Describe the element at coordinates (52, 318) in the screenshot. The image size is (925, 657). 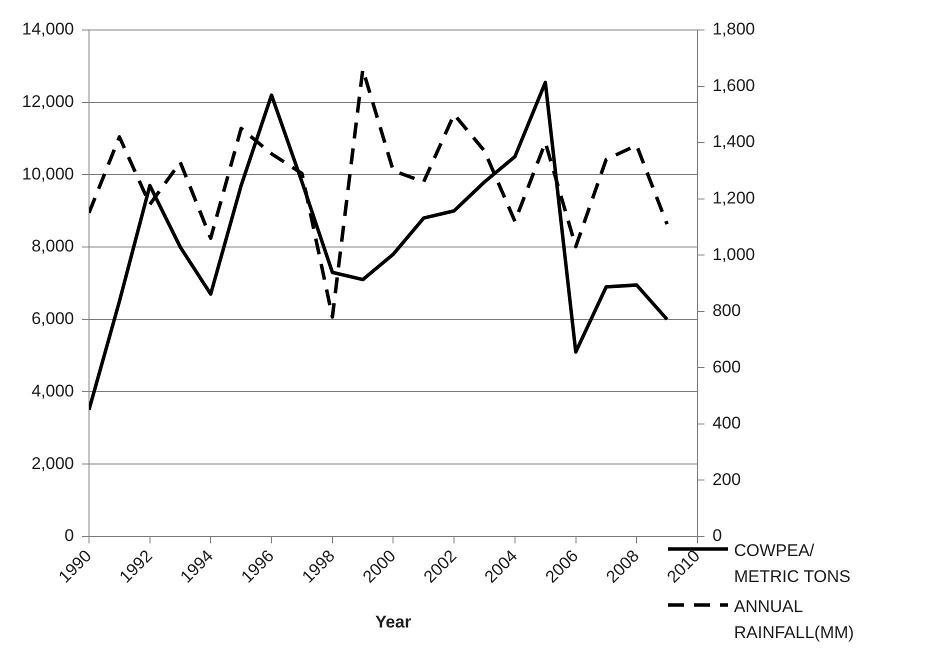
I see `y-tick-label: 6,000` at that location.